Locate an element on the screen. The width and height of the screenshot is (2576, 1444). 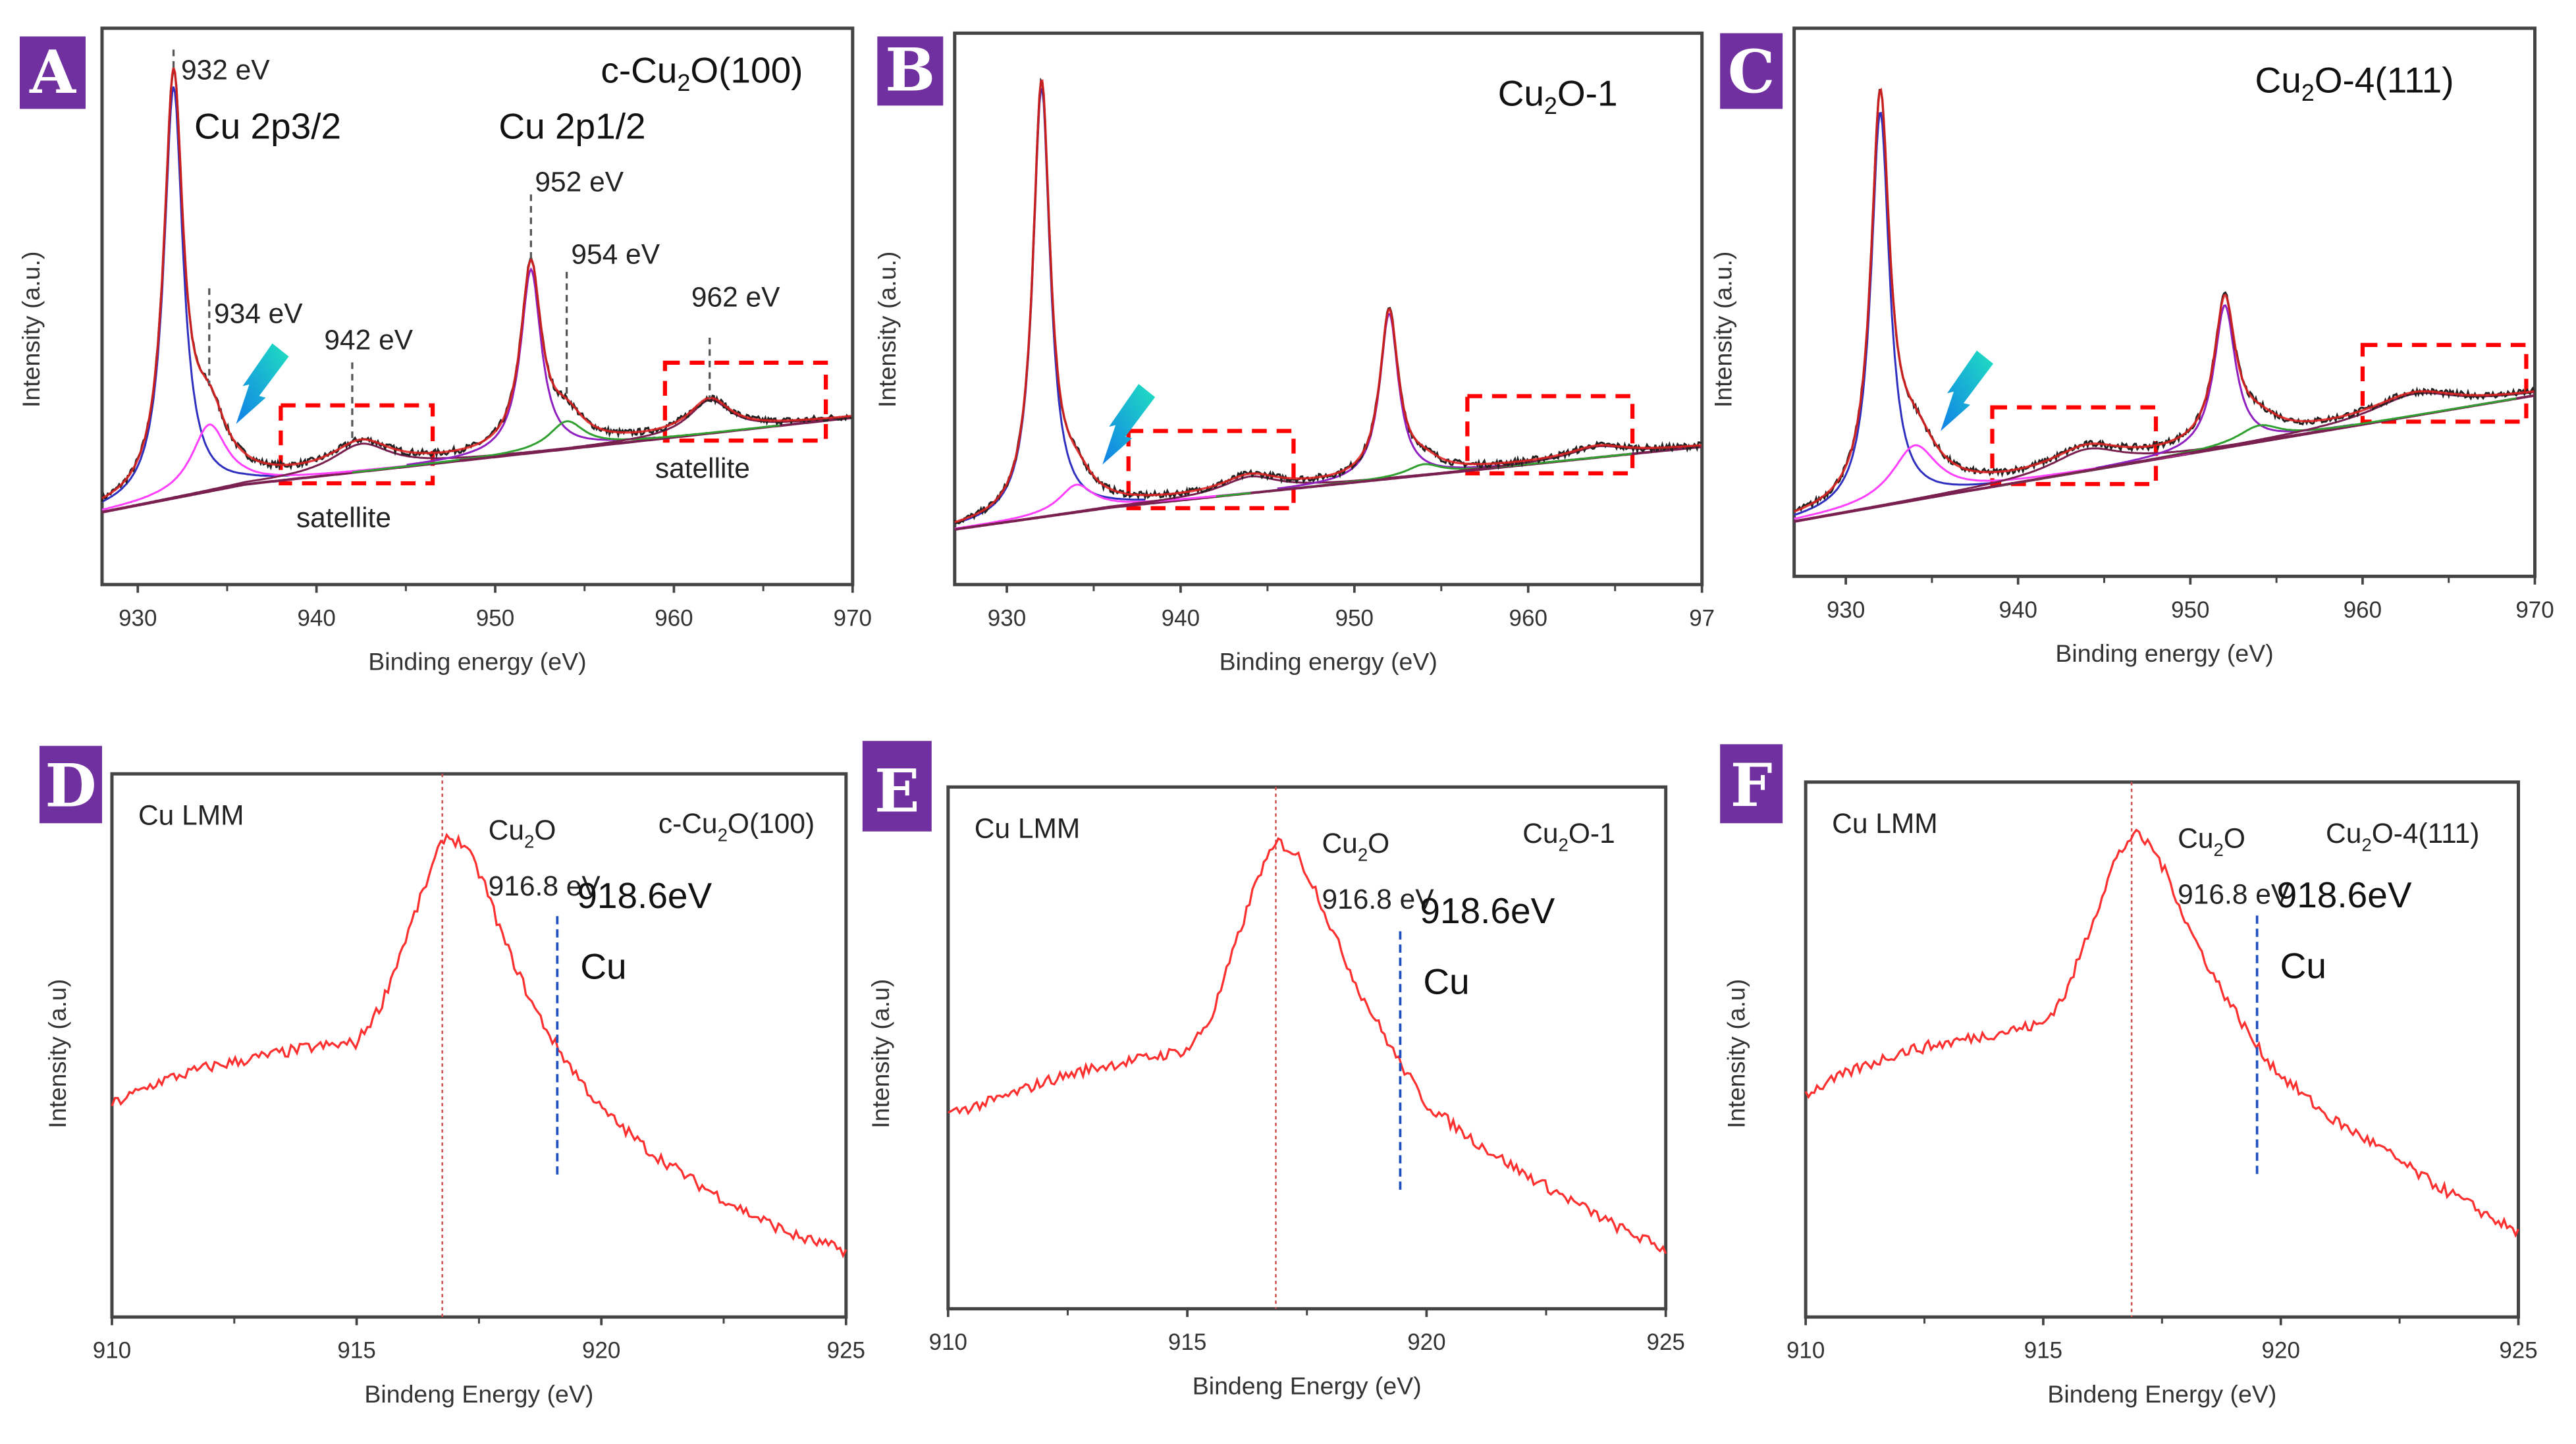
component-peak-shoulder is located at coordinates (262, 467).